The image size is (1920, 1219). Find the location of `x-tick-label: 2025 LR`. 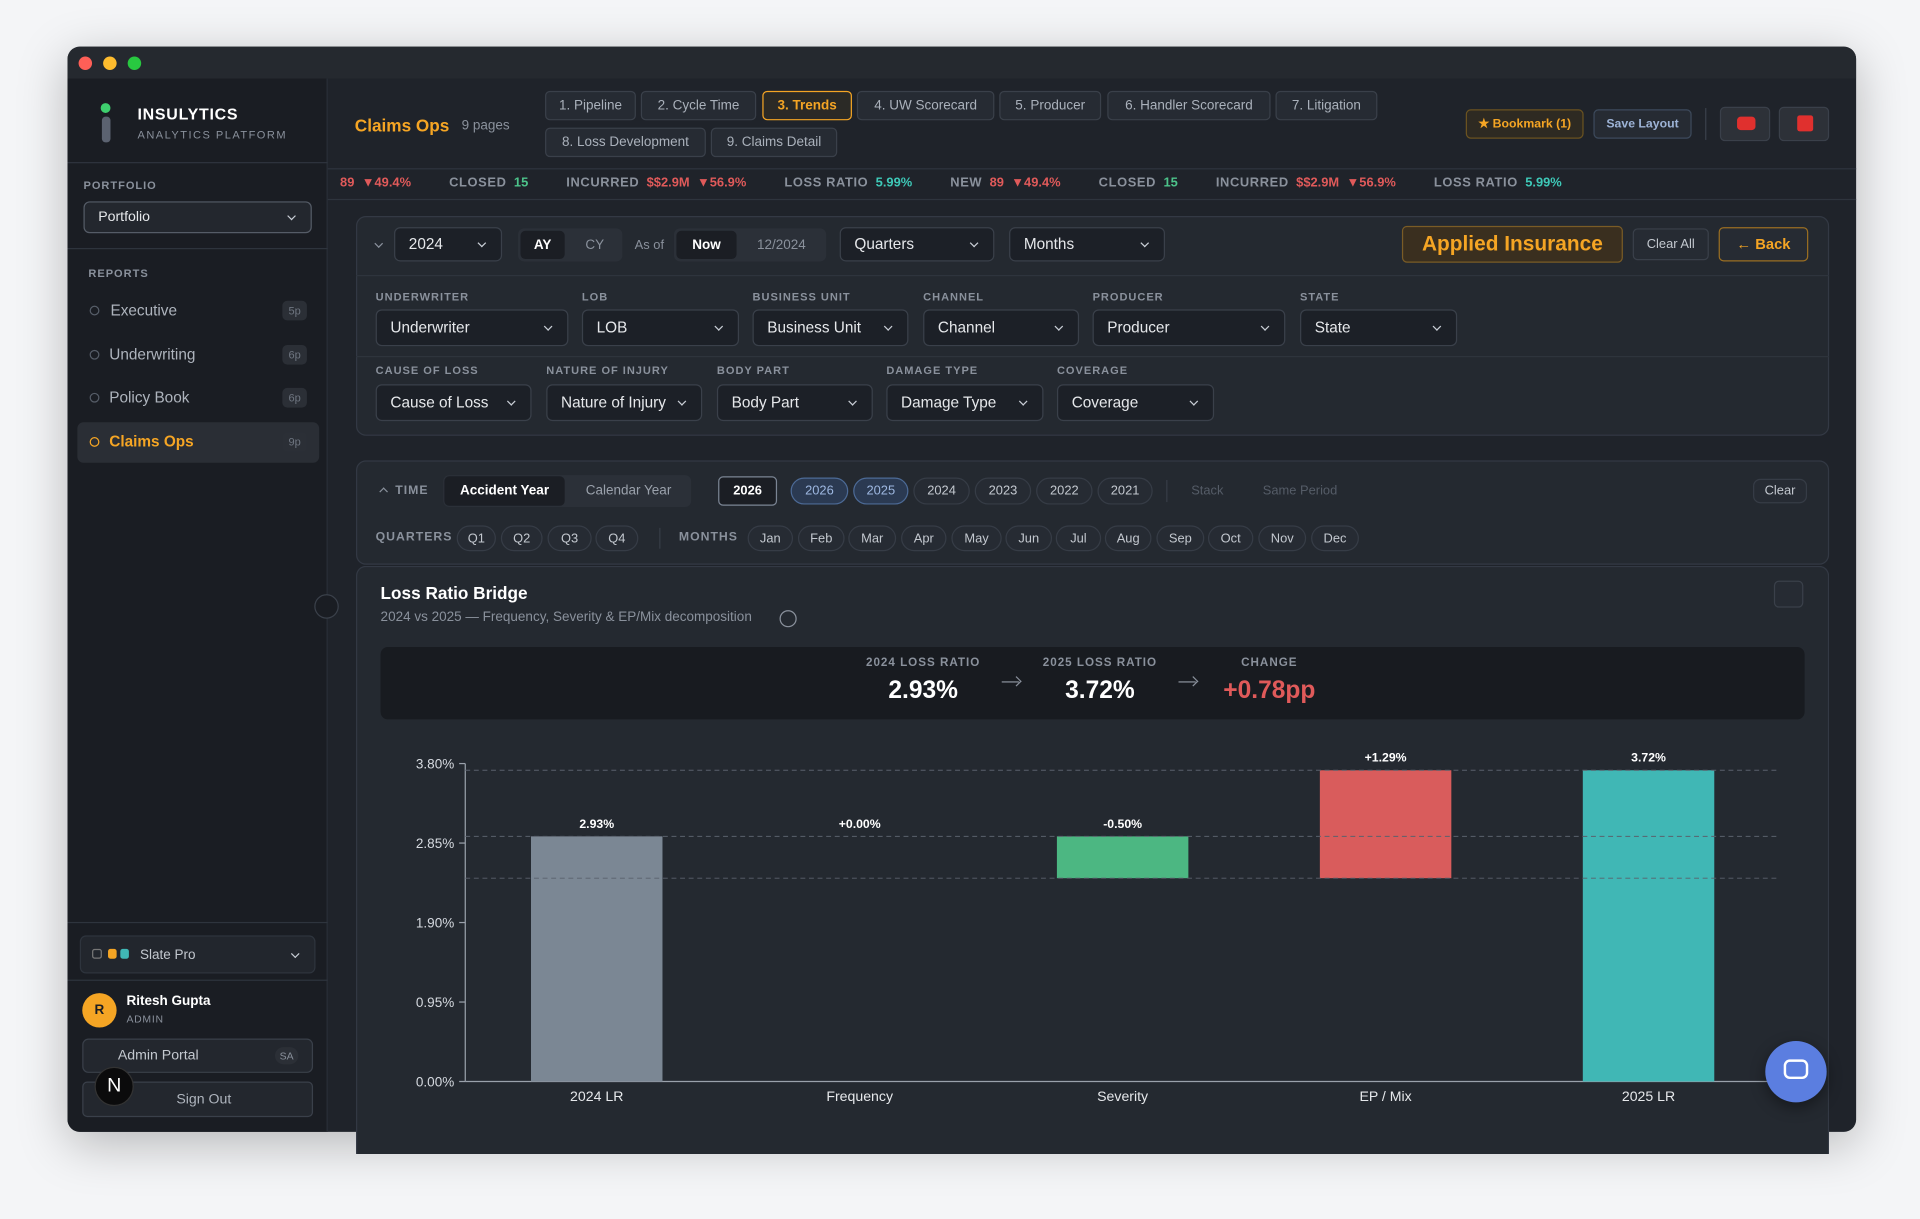

x-tick-label: 2025 LR is located at coordinates (1648, 1096).